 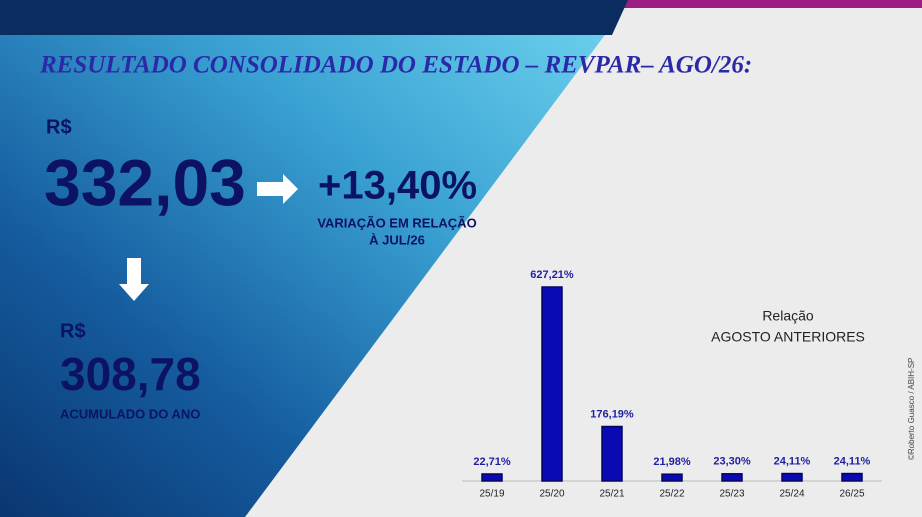 What do you see at coordinates (911, 409) in the screenshot?
I see `credit: ©Roberto Guasco / ABIH-SP` at bounding box center [911, 409].